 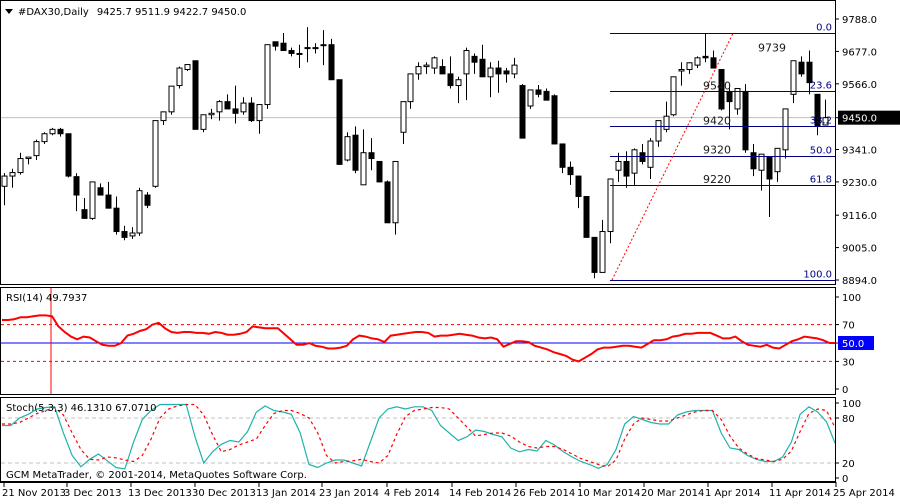 What do you see at coordinates (34, 493) in the screenshot?
I see `time-tick-label: 21 Nov 2013` at bounding box center [34, 493].